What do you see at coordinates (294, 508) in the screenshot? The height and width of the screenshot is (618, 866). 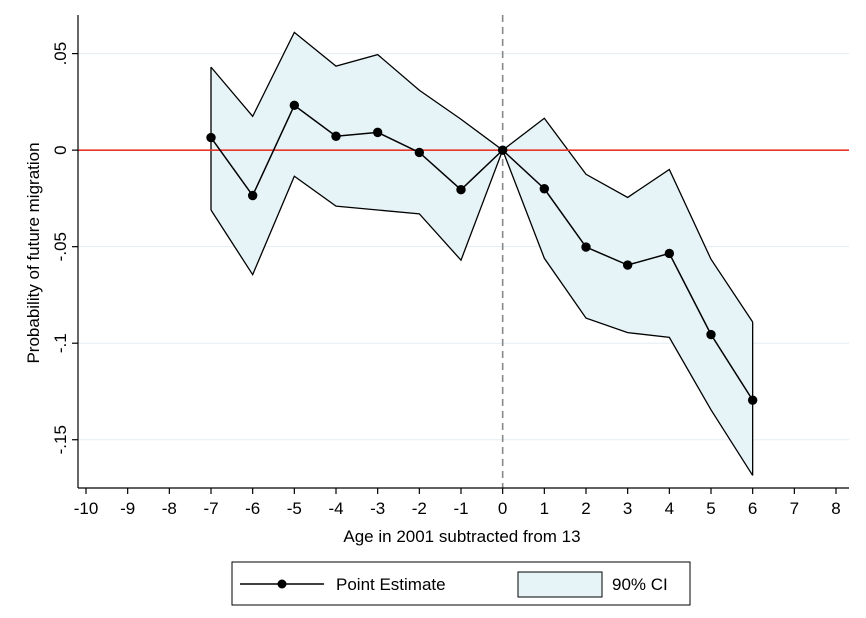 I see `x-tick-label: -5` at bounding box center [294, 508].